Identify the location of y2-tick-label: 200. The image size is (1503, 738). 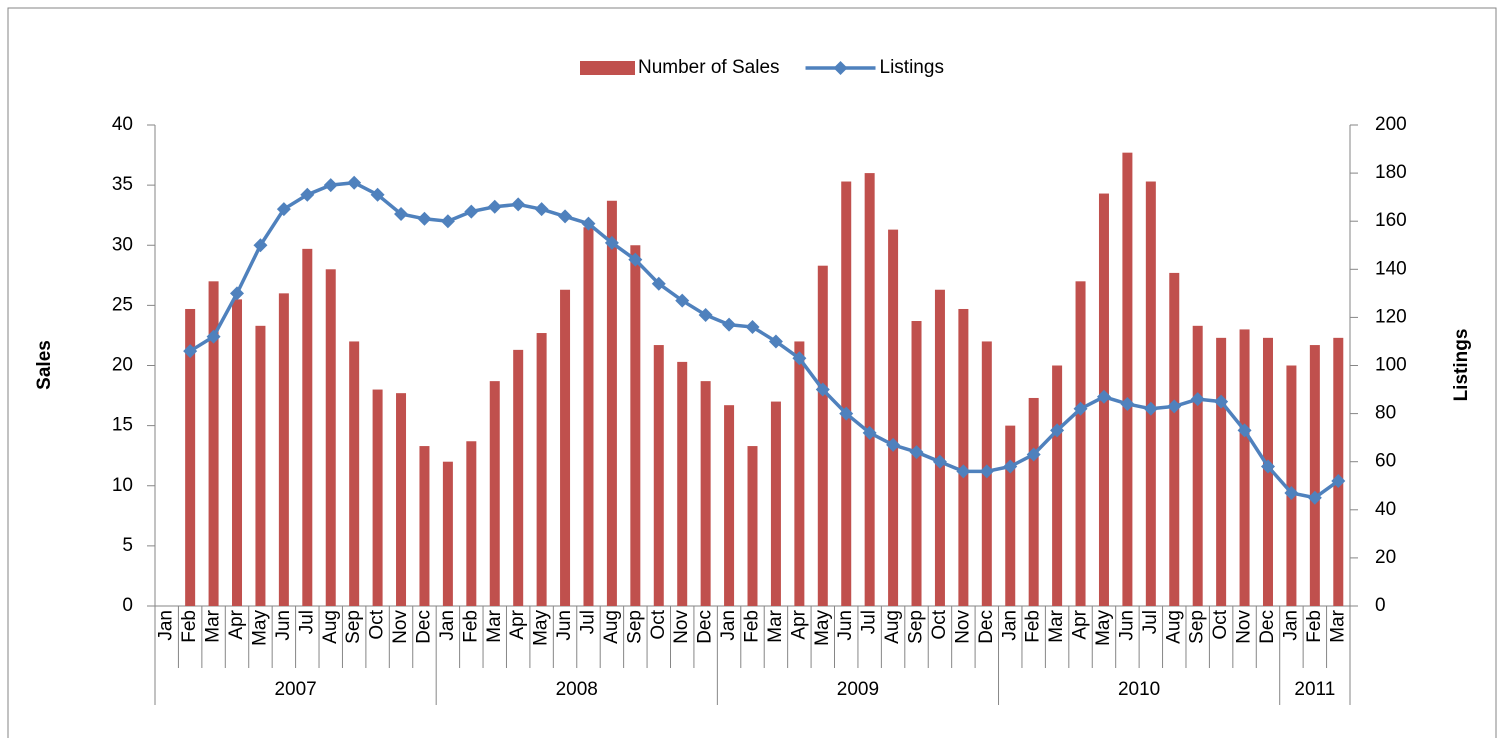
(1391, 124).